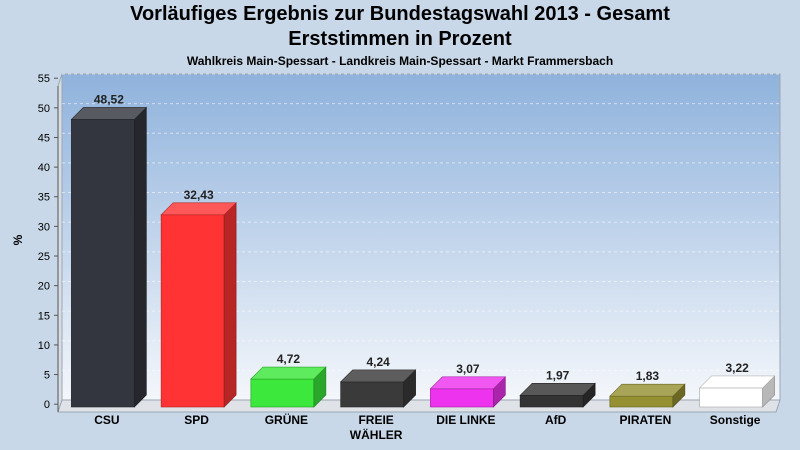 Image resolution: width=800 pixels, height=450 pixels. What do you see at coordinates (44, 138) in the screenshot?
I see `y-tick-label: 45` at bounding box center [44, 138].